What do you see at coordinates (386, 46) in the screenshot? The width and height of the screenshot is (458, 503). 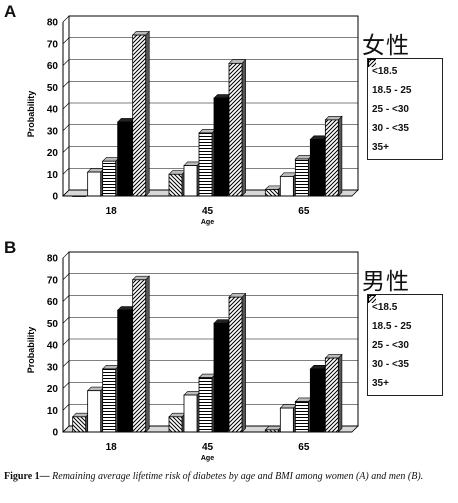 I see `sex-label-women: 女性` at bounding box center [386, 46].